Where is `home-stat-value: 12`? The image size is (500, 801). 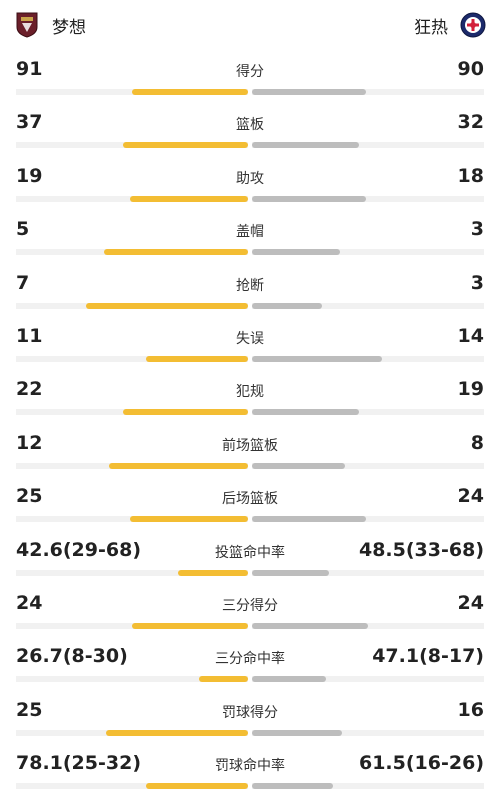 home-stat-value: 12 is located at coordinates (29, 442).